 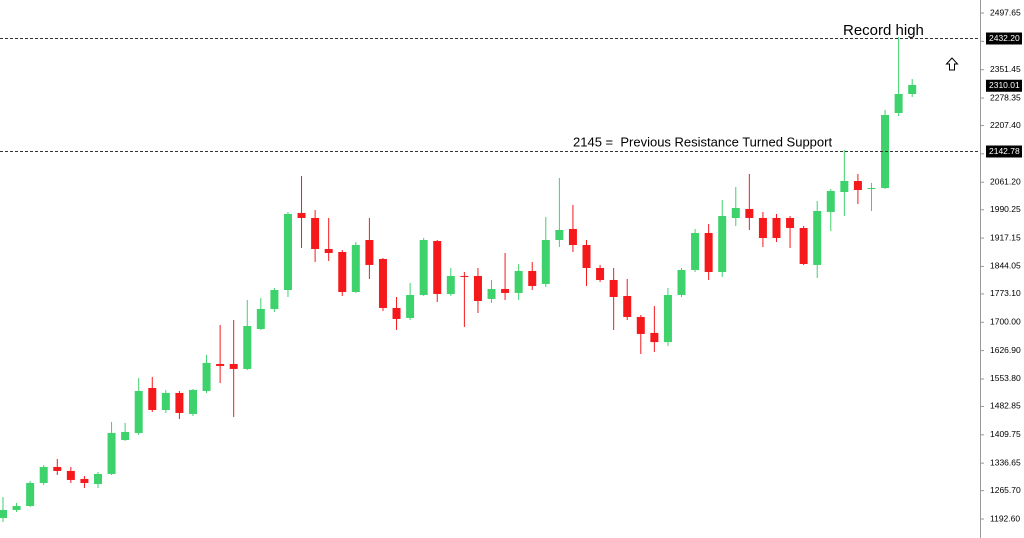 I want to click on y-tick-label: 2207.40, so click(x=1005, y=125).